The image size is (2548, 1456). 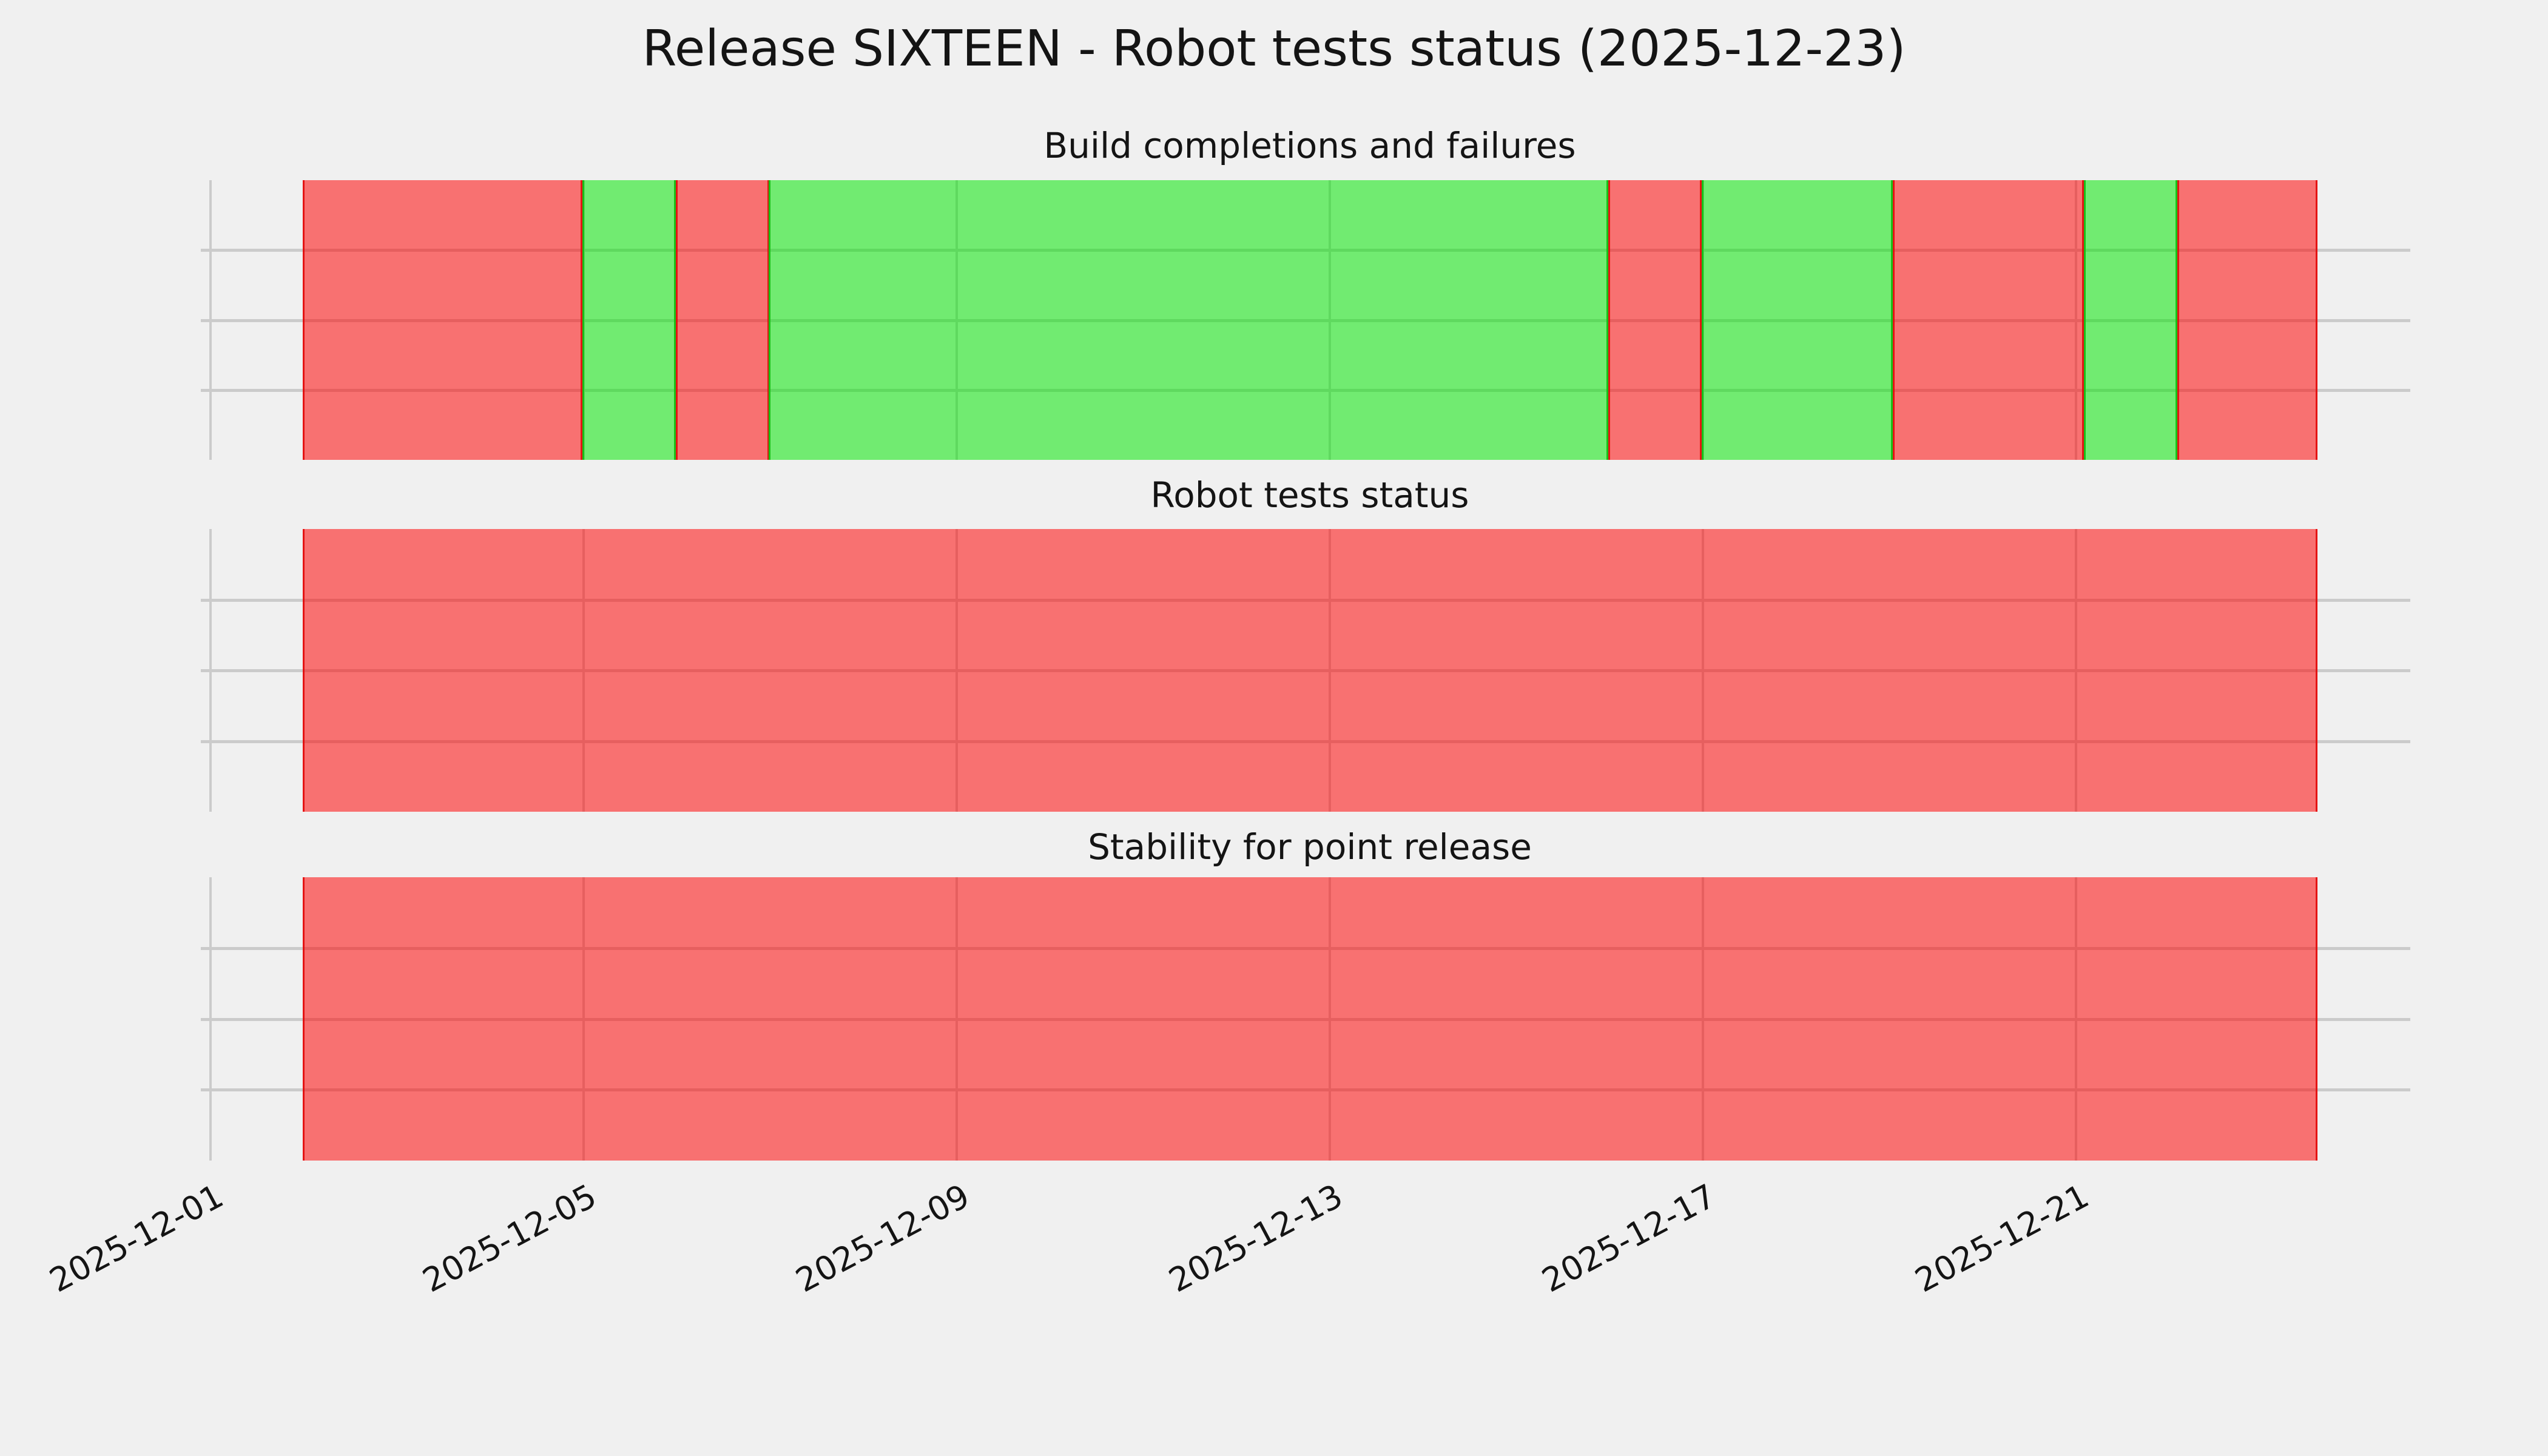 What do you see at coordinates (1255, 1238) in the screenshot?
I see `x-tick-label: 2025-12-13` at bounding box center [1255, 1238].